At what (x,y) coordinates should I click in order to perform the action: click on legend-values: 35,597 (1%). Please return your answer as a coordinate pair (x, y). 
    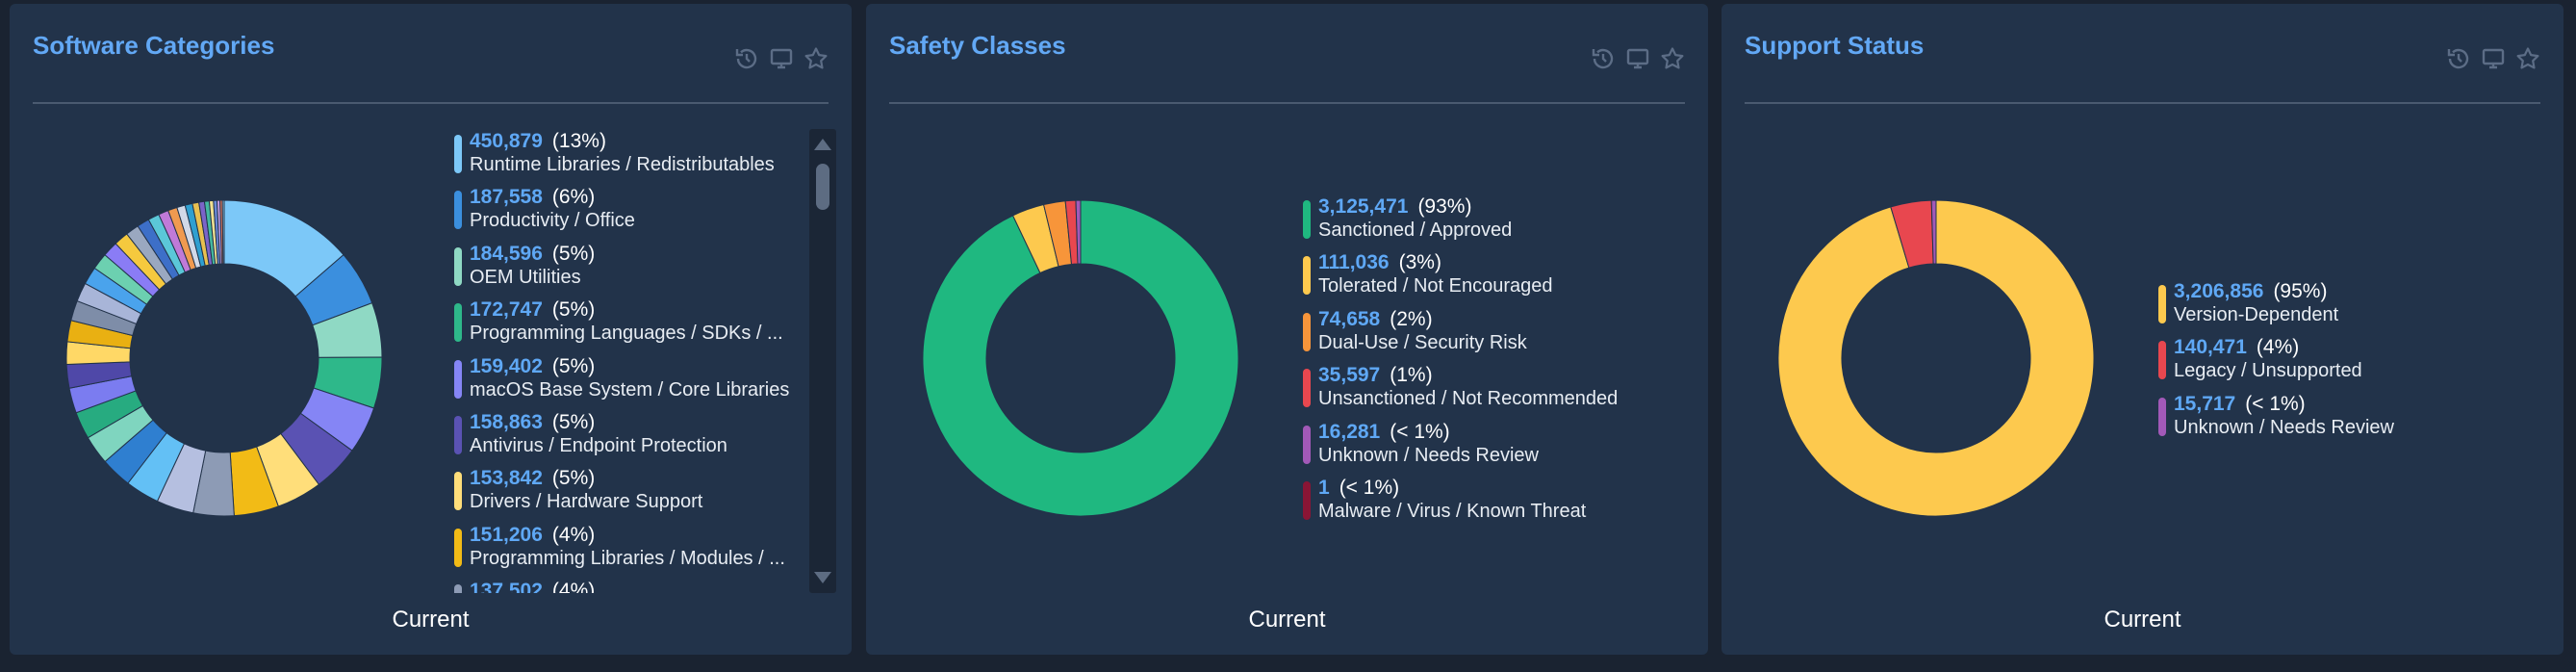
    Looking at the image, I should click on (1468, 375).